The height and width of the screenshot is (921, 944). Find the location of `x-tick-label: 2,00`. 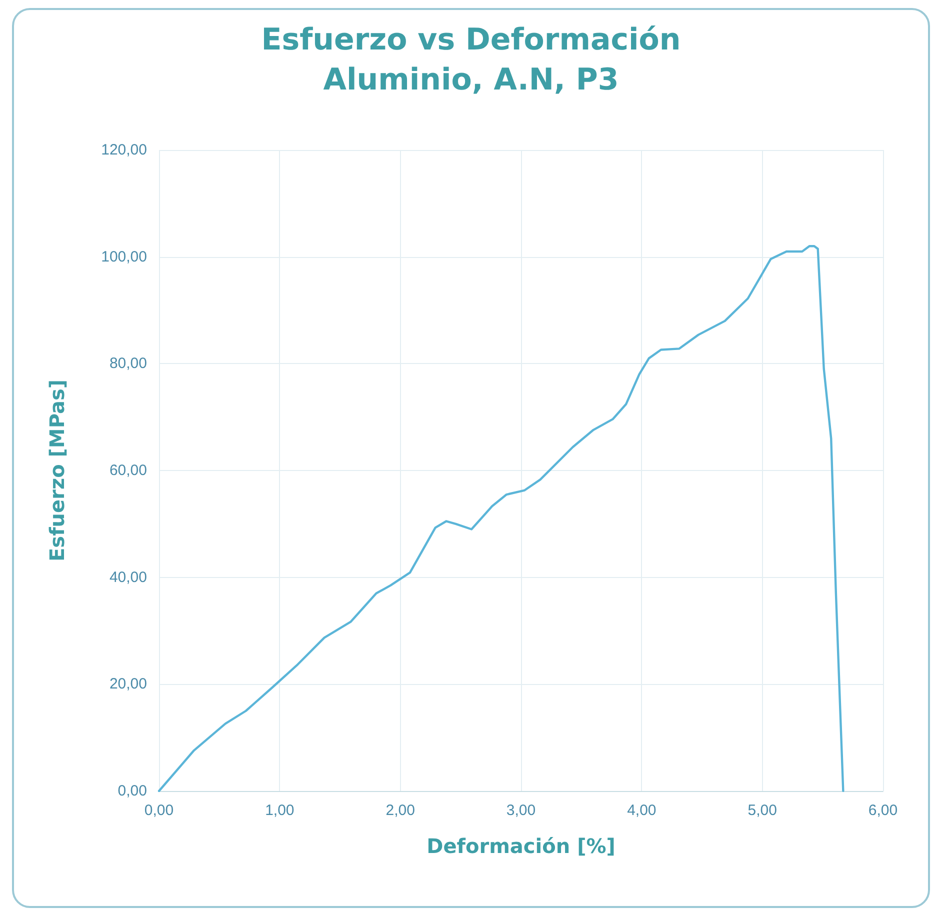

x-tick-label: 2,00 is located at coordinates (400, 810).